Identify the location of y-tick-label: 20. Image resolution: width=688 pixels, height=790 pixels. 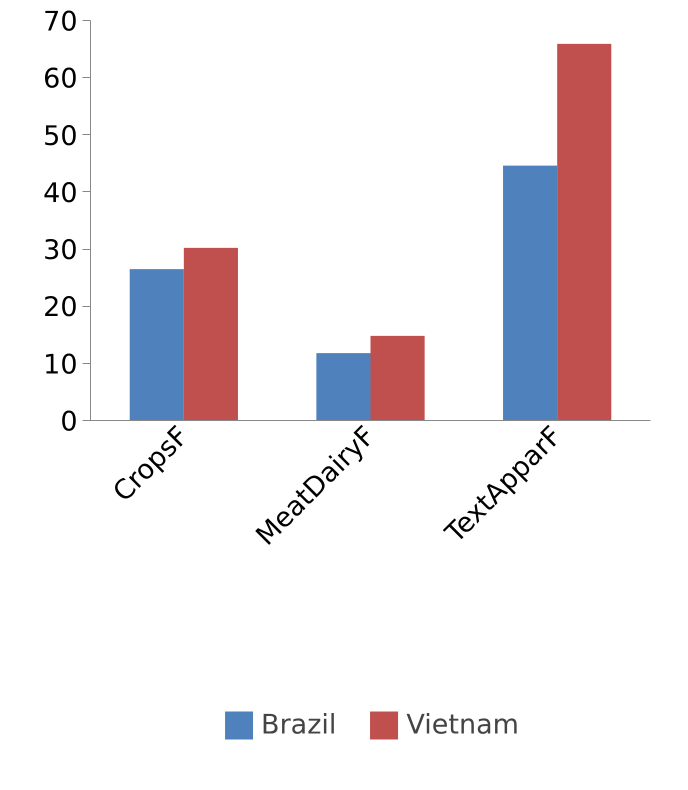
(60, 308).